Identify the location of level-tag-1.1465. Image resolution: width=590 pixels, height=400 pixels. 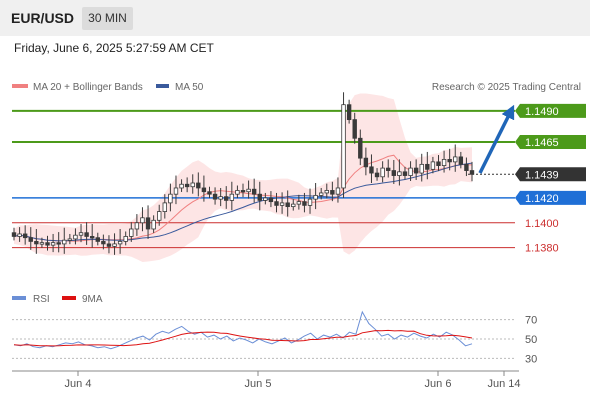
(550, 141).